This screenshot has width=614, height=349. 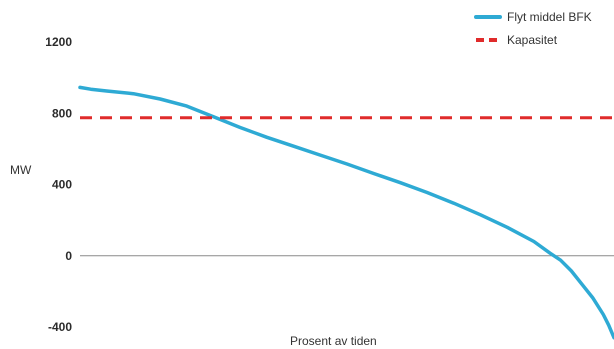 I want to click on y-tick-labels: -400 0 400 800 1200, so click(x=58, y=184).